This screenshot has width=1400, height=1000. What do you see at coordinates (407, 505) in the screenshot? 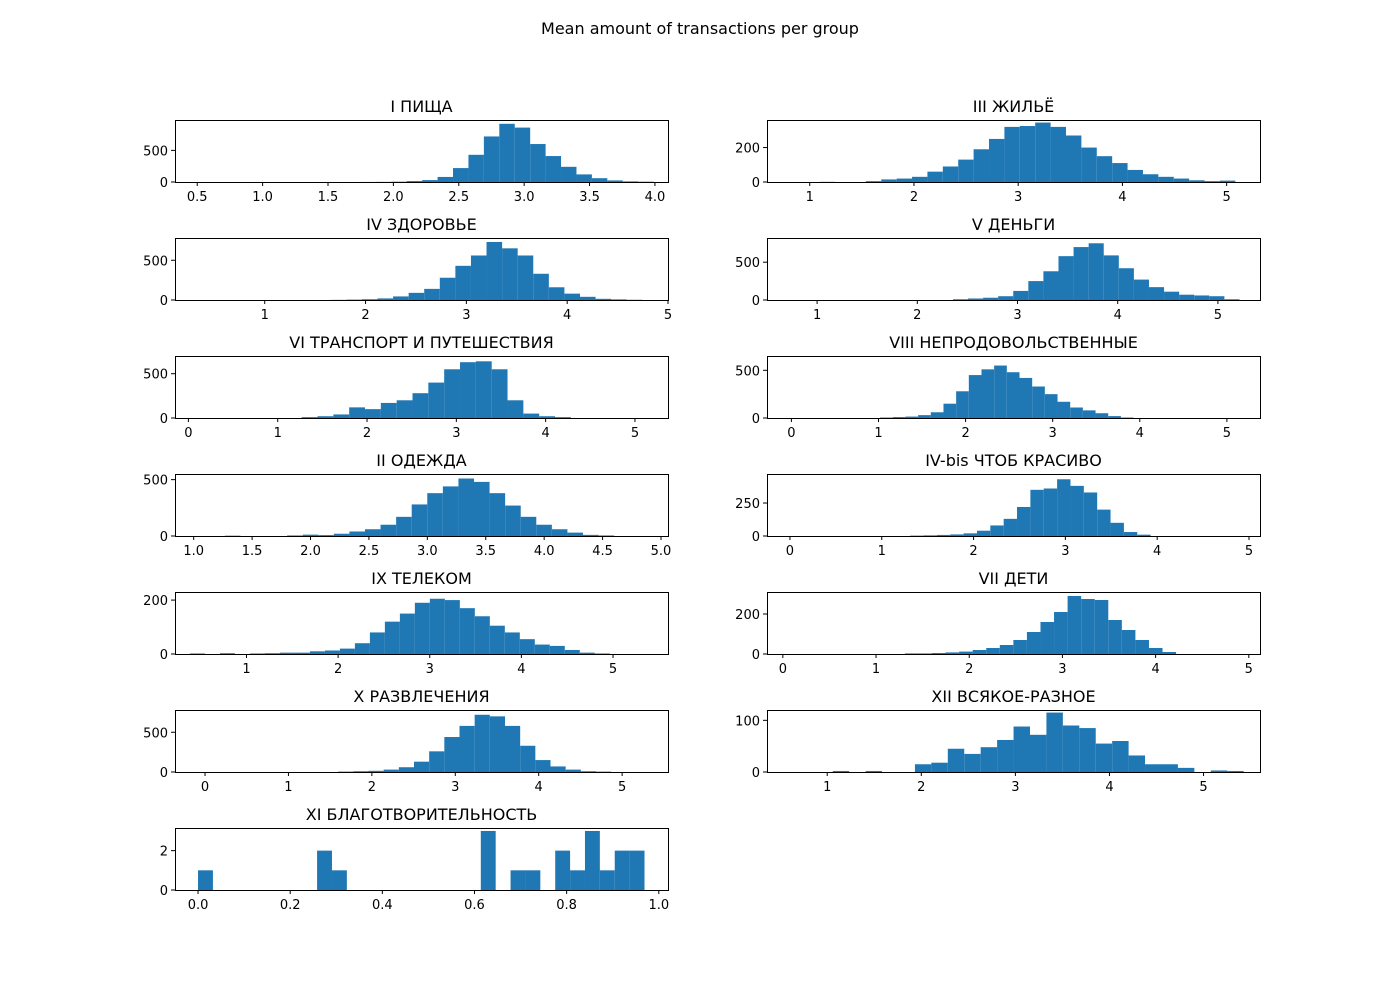
I see `histogram-panel: II ОДЕЖДА 1.0 1.5 2.0 2.5 3.0 3.5 4.0 4.5 5.0 0 500` at bounding box center [407, 505].